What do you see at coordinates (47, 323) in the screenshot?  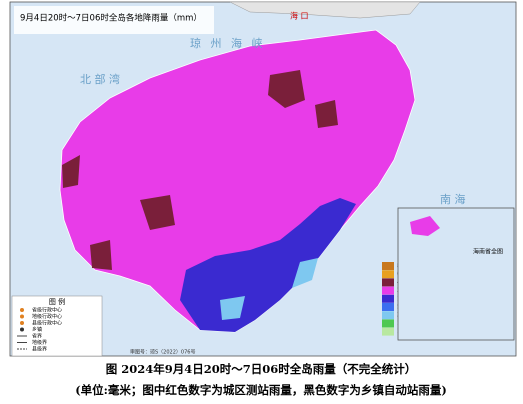 I see `legend-label: 县级行政中心` at bounding box center [47, 323].